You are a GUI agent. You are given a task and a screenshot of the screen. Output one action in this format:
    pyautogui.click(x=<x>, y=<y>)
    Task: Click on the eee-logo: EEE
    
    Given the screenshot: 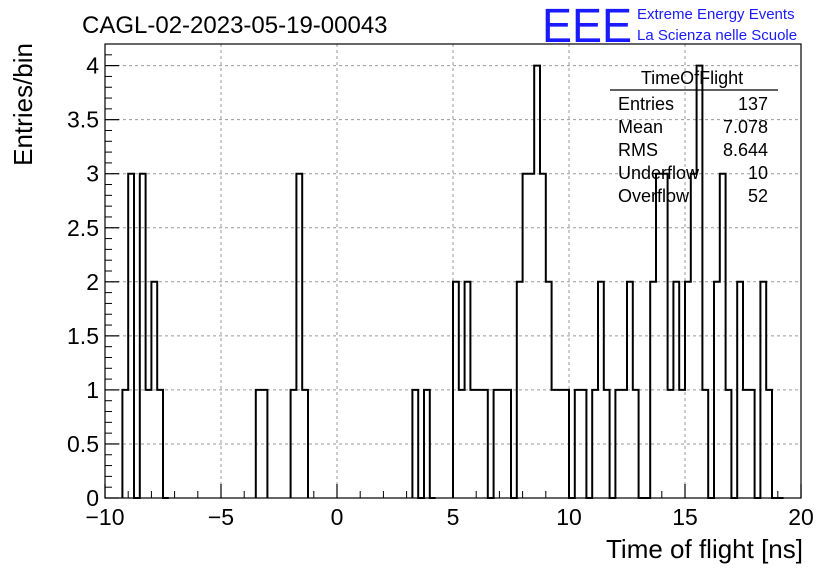 What is the action you would take?
    pyautogui.click(x=587, y=26)
    